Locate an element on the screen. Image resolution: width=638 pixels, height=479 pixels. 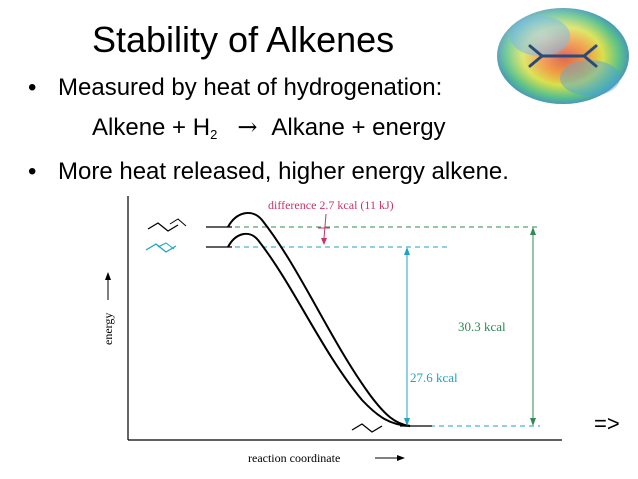
difference-arrow-icon is located at coordinates (324, 241).